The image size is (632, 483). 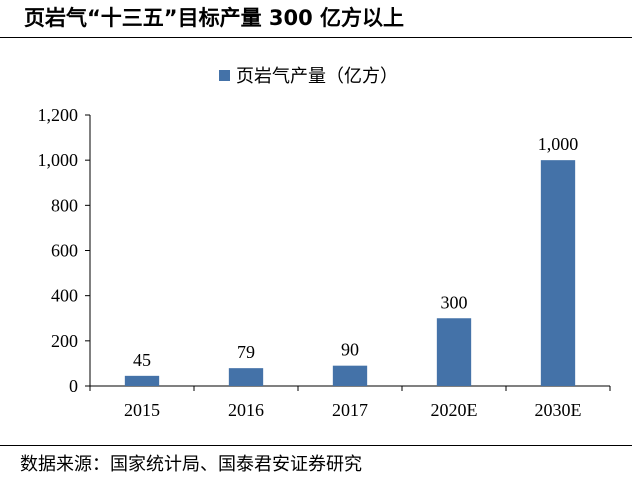 What do you see at coordinates (64, 296) in the screenshot?
I see `y-tick-label: 400` at bounding box center [64, 296].